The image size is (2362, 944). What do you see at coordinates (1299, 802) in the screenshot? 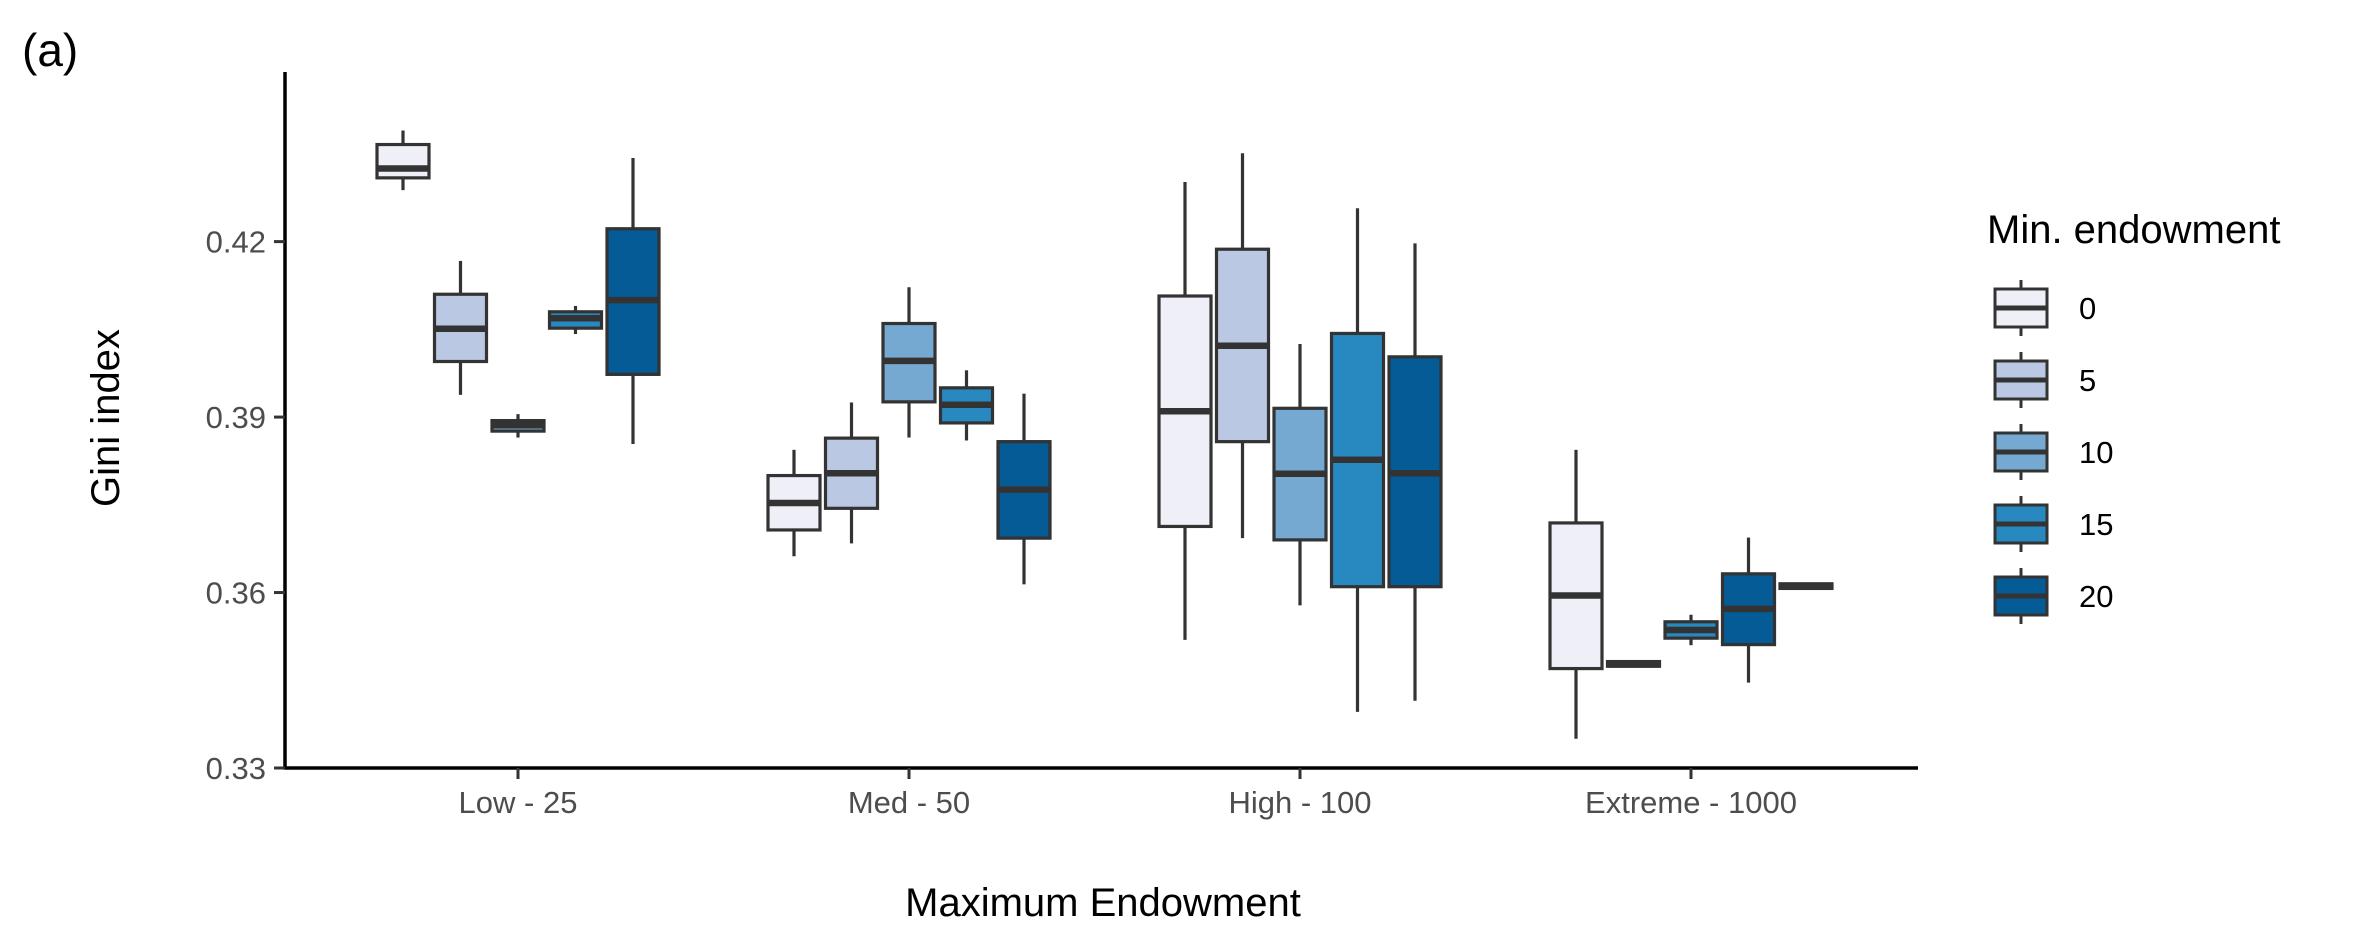
I see `x-tick-label: High - 100` at bounding box center [1299, 802].